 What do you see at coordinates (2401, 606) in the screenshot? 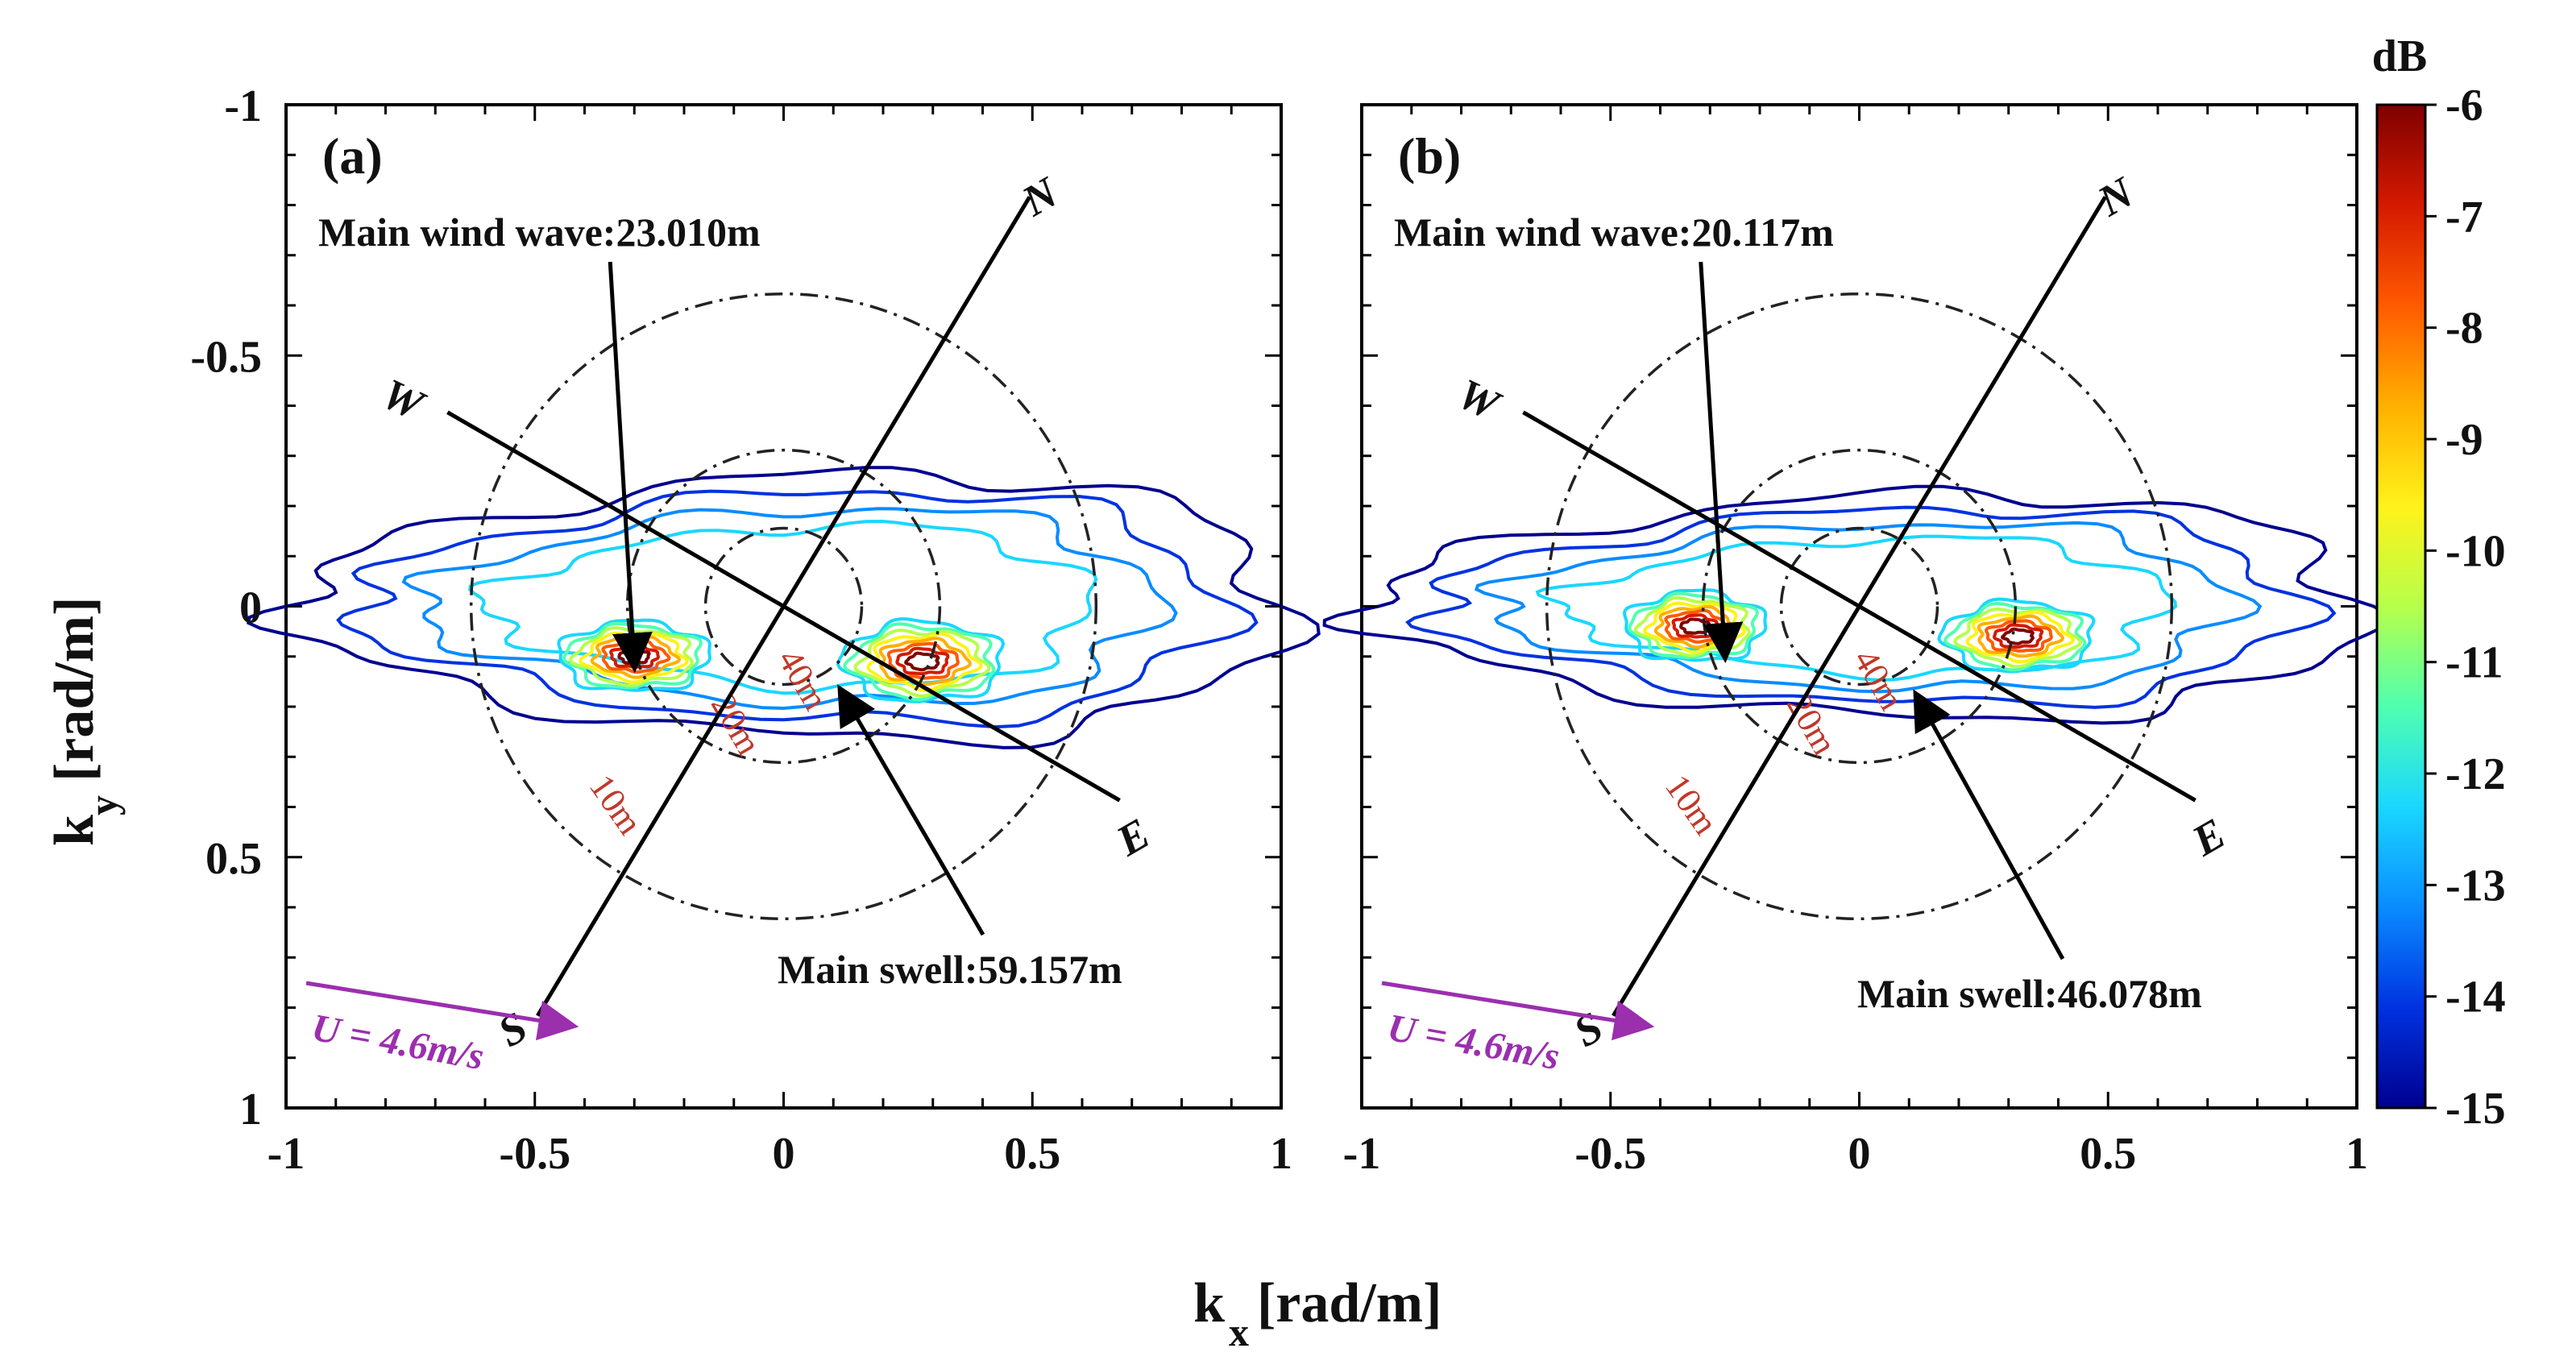
I see `colorbar-gradient` at bounding box center [2401, 606].